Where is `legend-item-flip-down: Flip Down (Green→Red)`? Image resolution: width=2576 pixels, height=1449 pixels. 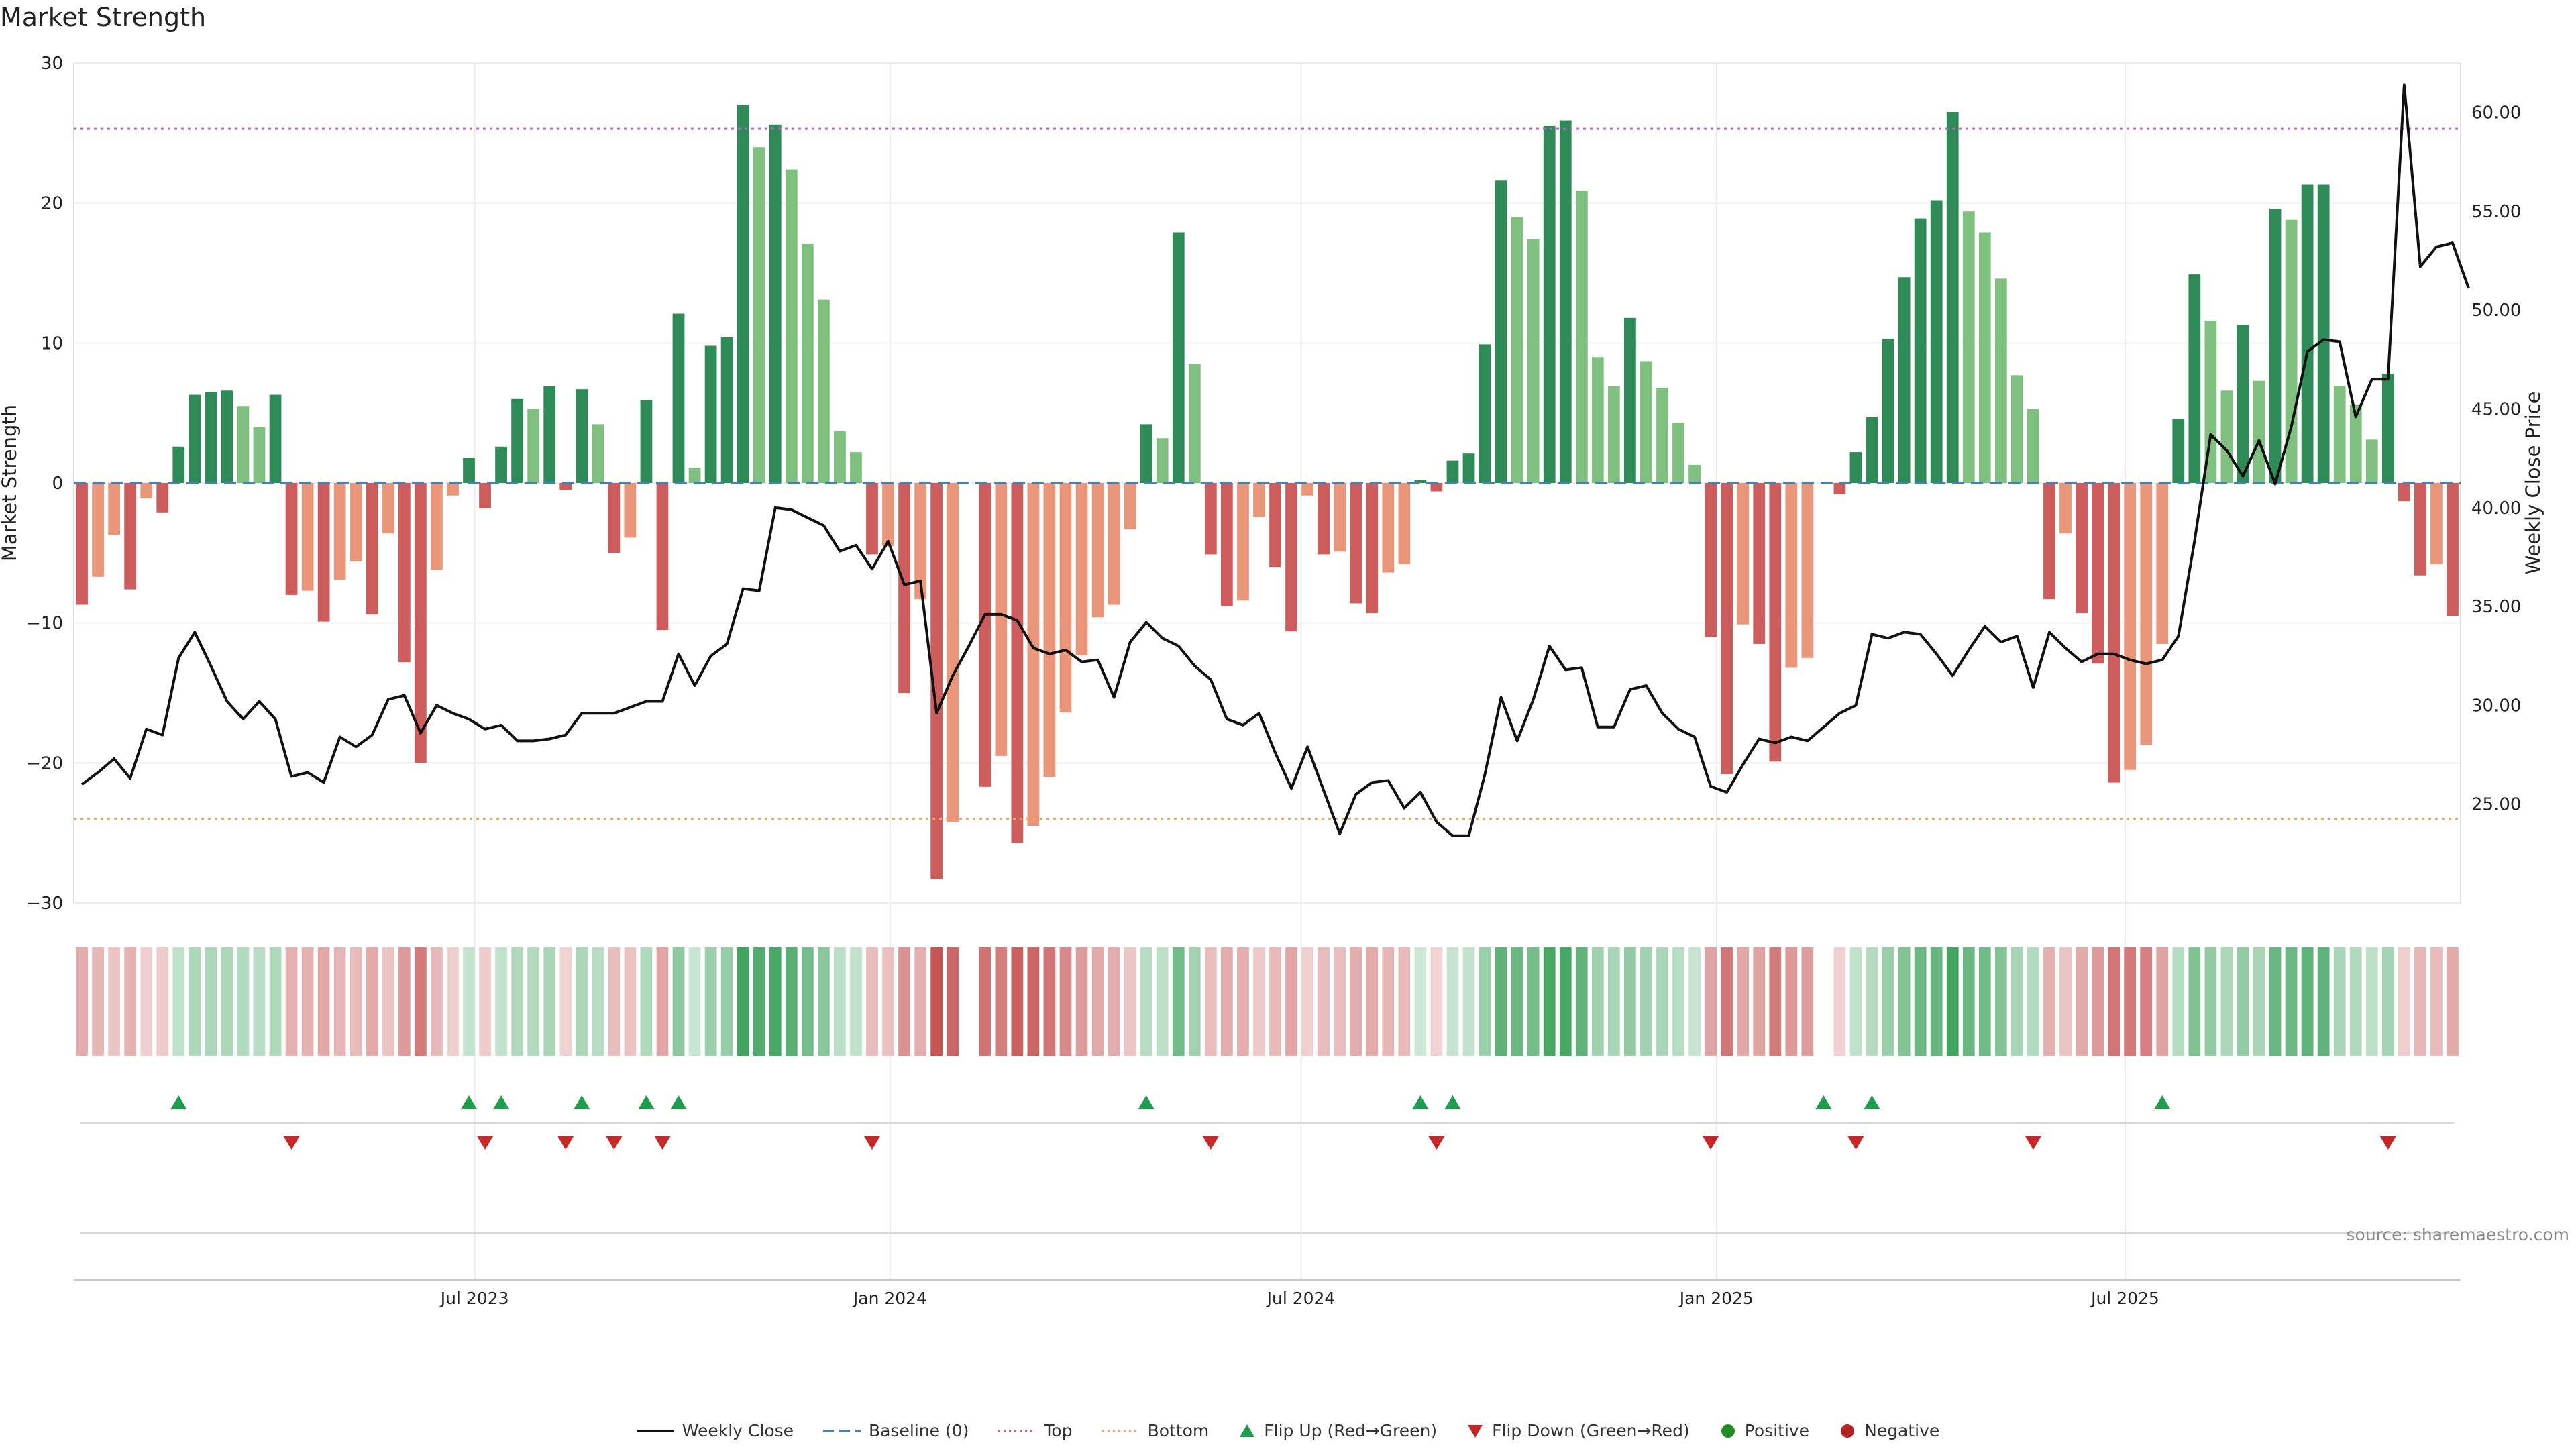 legend-item-flip-down: Flip Down (Green→Red) is located at coordinates (1578, 1430).